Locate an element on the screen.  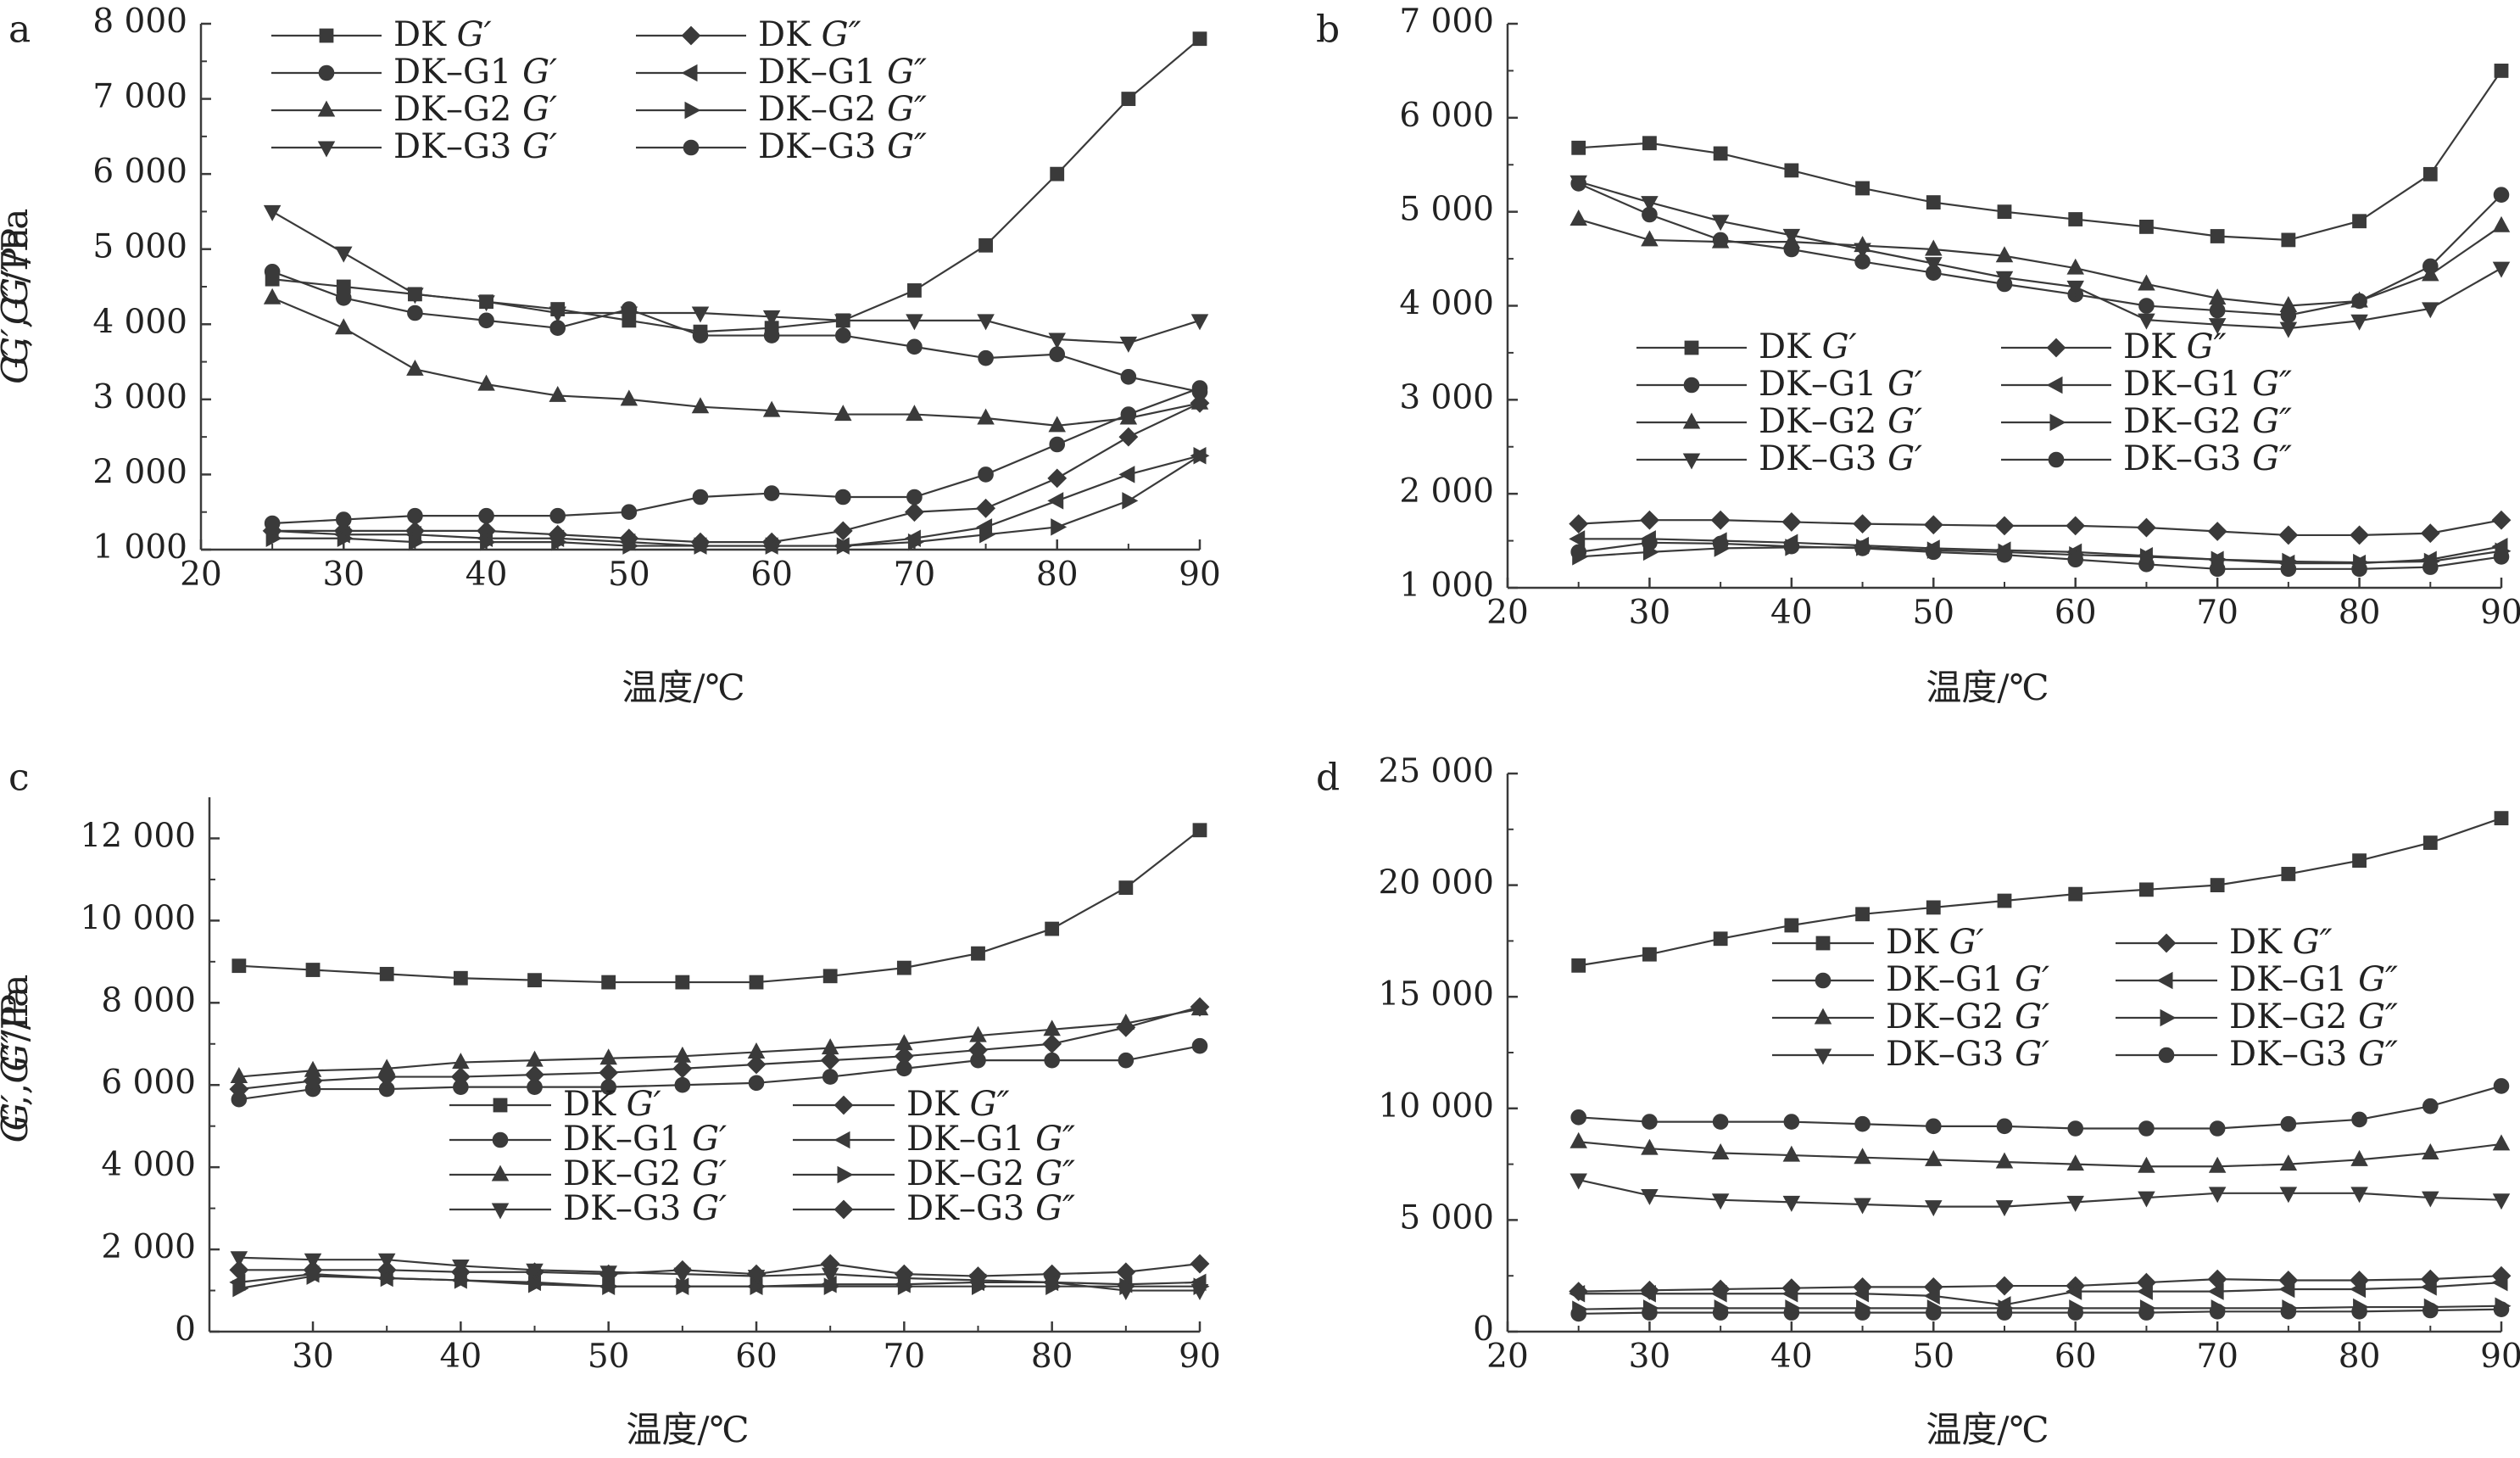
series-DK-Gdprime is located at coordinates (2040, 527).